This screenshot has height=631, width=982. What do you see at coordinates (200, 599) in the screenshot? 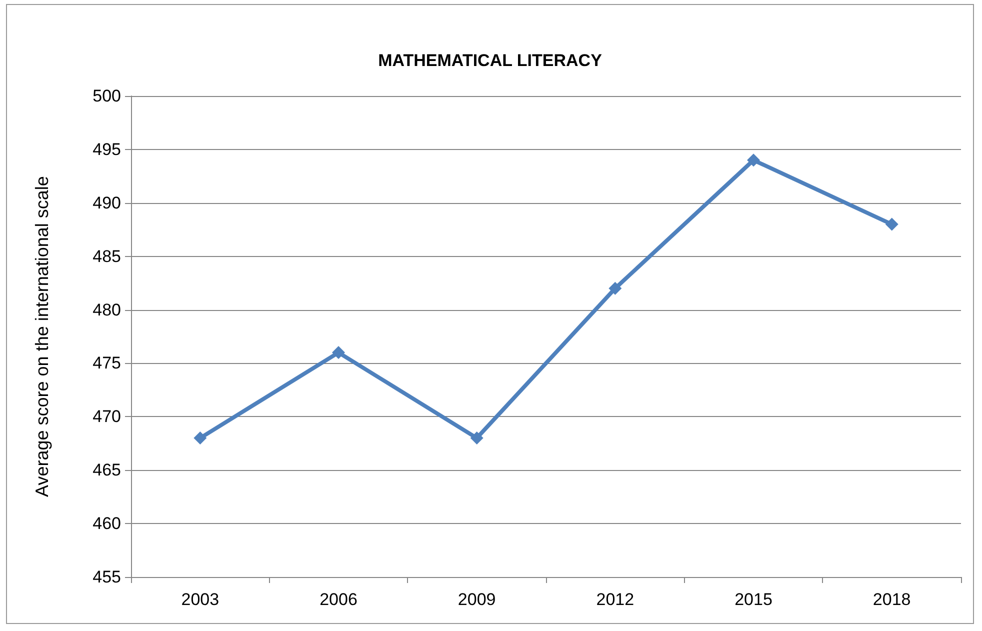
I see `x-tick-label: 2003` at bounding box center [200, 599].